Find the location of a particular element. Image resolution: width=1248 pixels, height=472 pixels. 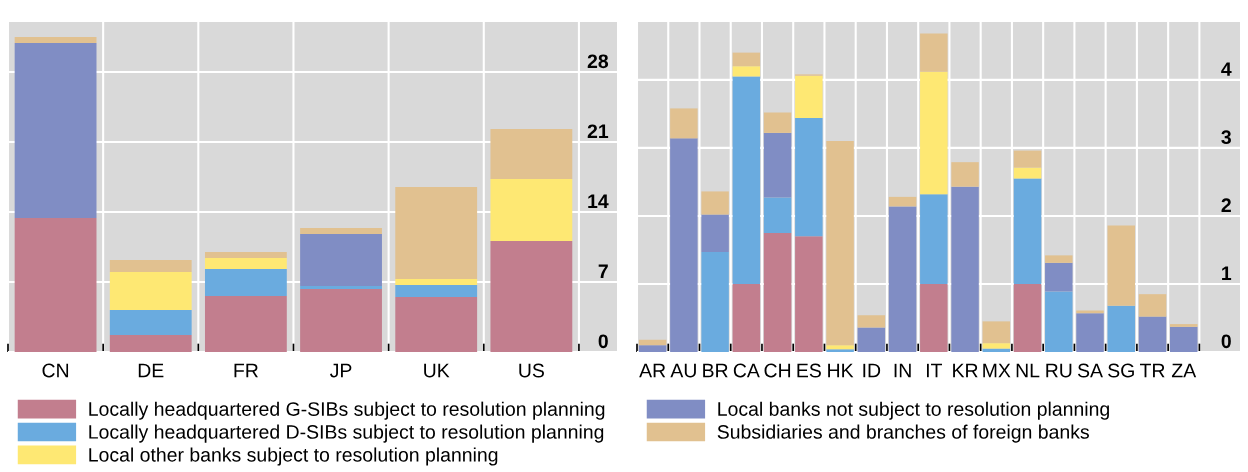

x-tick-label: RU is located at coordinates (1059, 370).